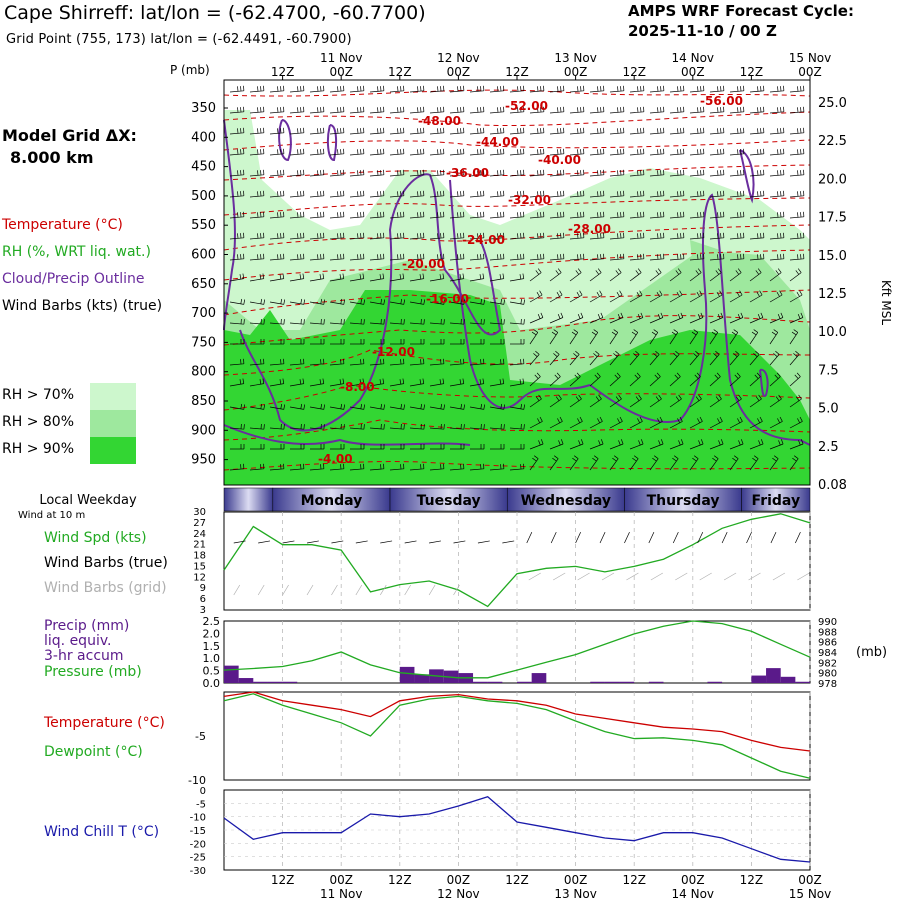 This screenshot has height=900, width=900. What do you see at coordinates (341, 72) in the screenshot?
I see `time-tick-label-top: 00Z` at bounding box center [341, 72].